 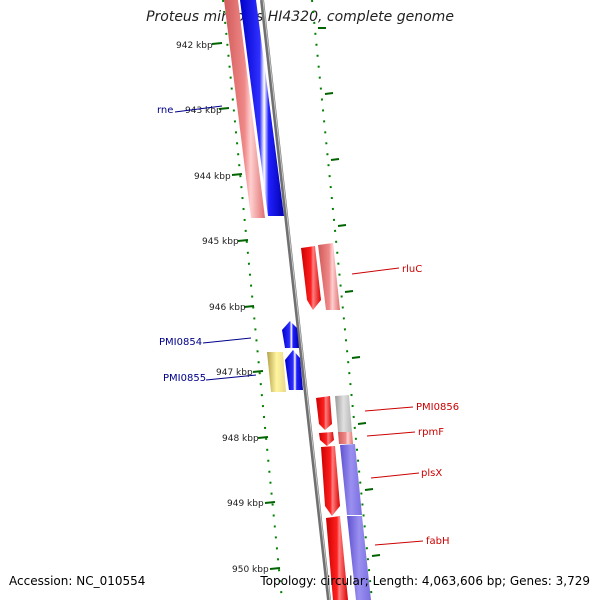 What do you see at coordinates (437, 407) in the screenshot?
I see `label-PMI0856: PMI0856` at bounding box center [437, 407].